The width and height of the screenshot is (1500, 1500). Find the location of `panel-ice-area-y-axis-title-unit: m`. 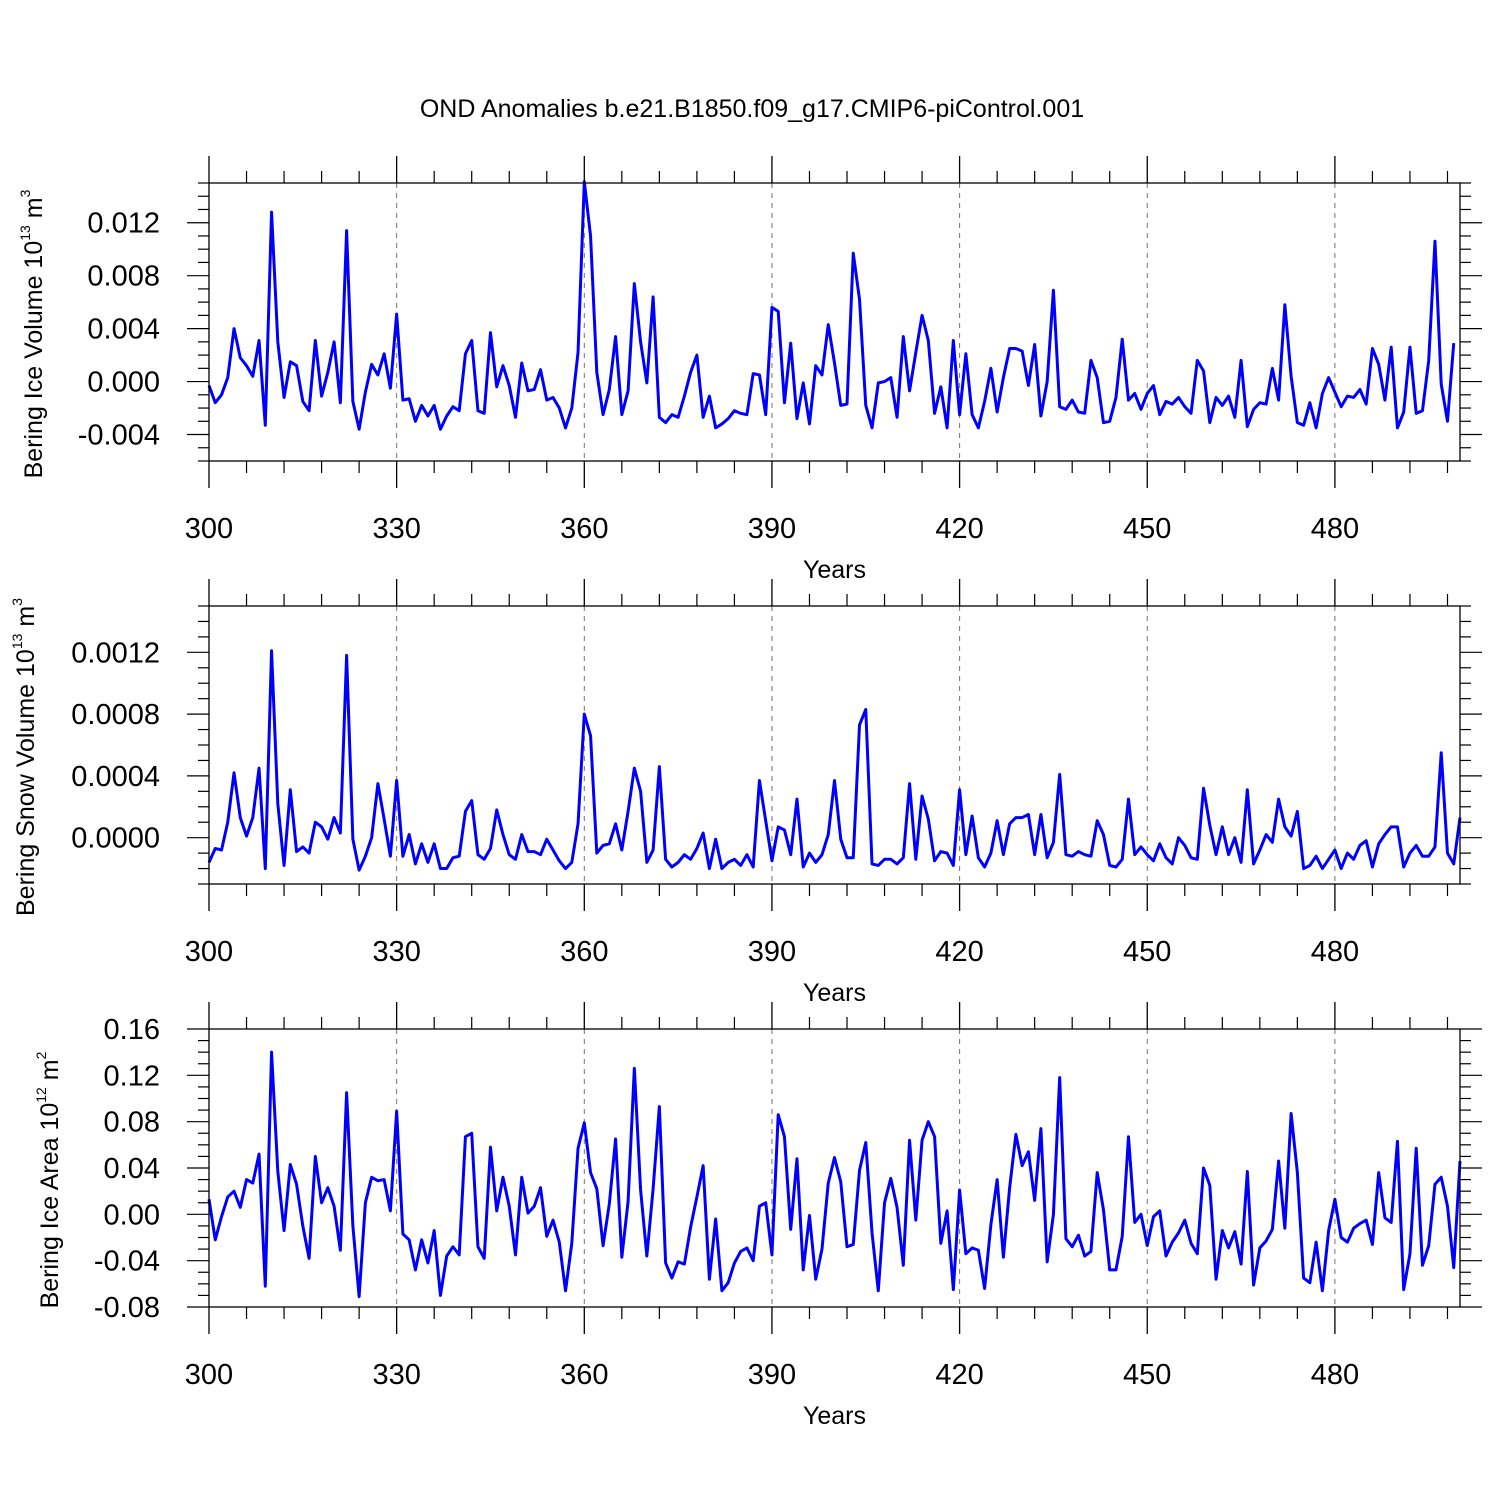

panel-ice-area-y-axis-title-unit: m is located at coordinates (50, 1073).